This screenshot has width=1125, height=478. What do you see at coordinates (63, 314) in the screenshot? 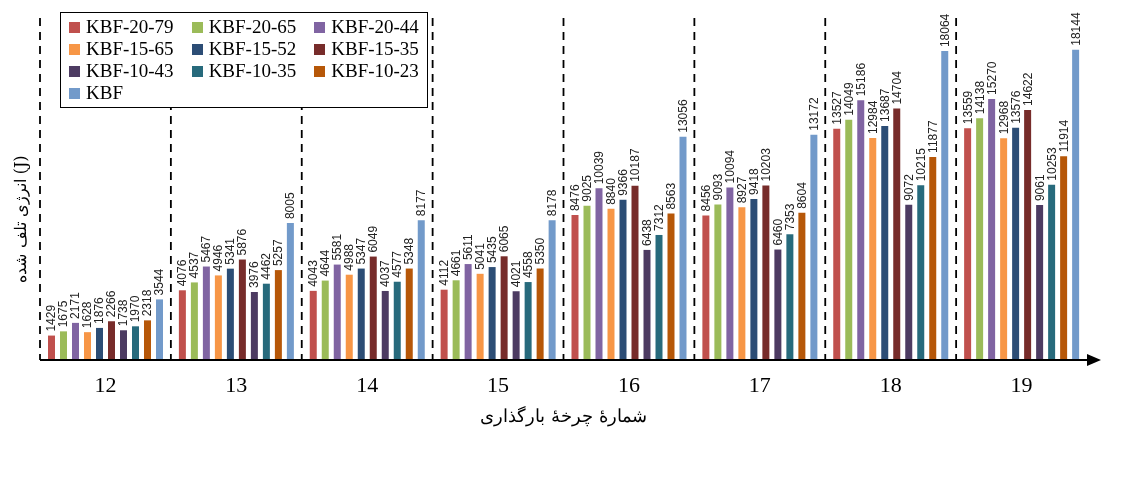
I see `data-label: 1675` at bounding box center [63, 314].